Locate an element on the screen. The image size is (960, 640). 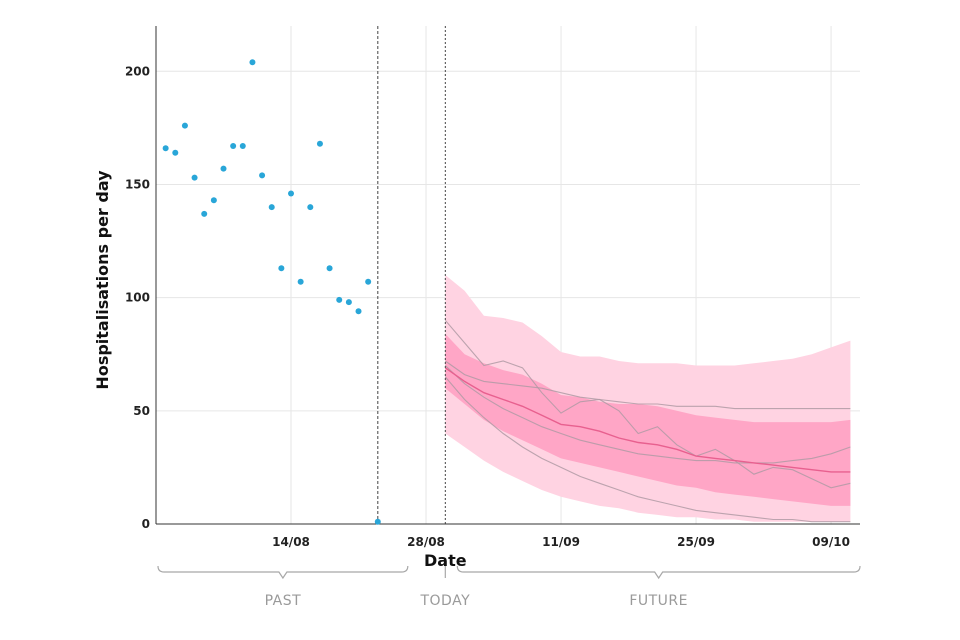
past-label: PAST is located at coordinates (283, 601).